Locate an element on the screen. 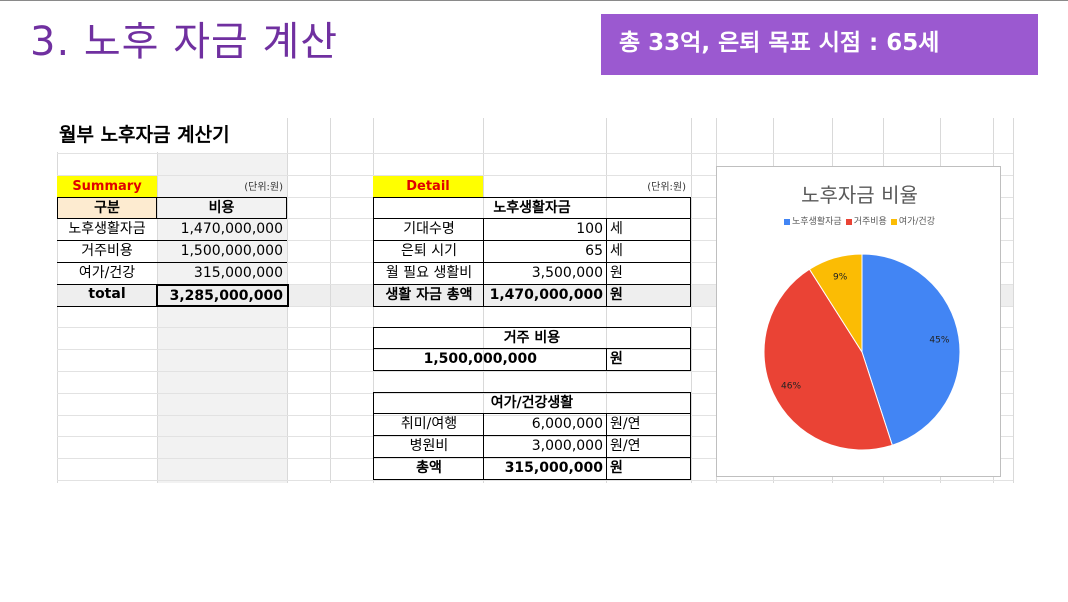 The image size is (1068, 602). top-divider is located at coordinates (534, 0).